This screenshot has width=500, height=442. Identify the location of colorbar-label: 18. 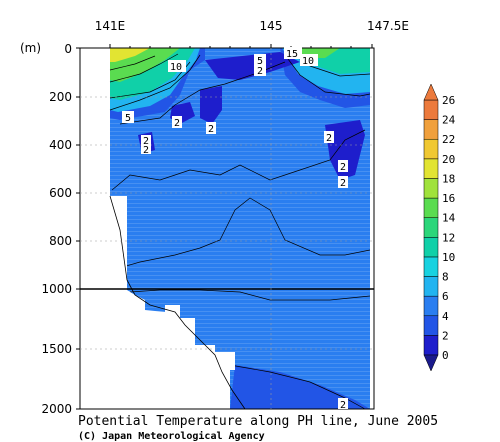
(448, 178).